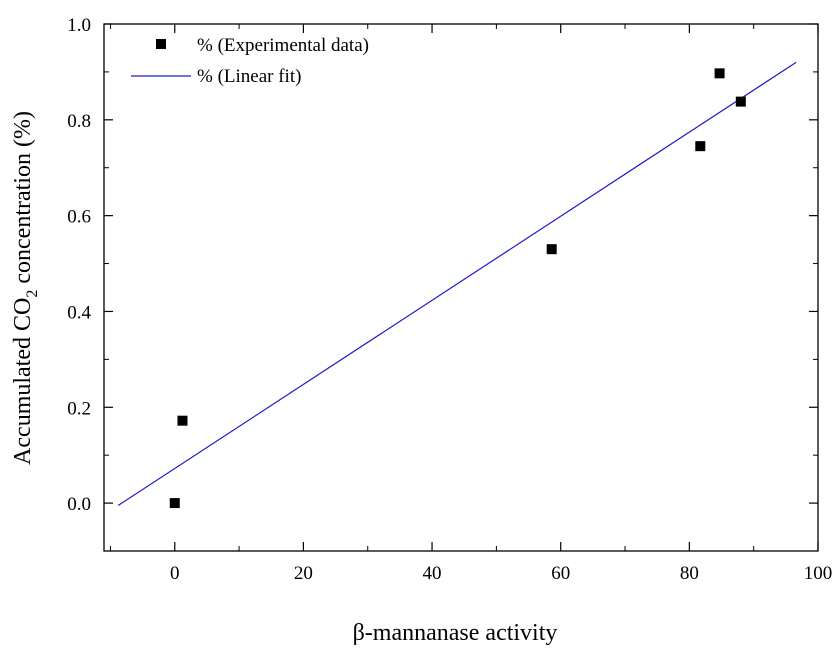 The image size is (835, 653). I want to click on y-axis-title: Accumulated CO2 concentration (%), so click(25, 288).